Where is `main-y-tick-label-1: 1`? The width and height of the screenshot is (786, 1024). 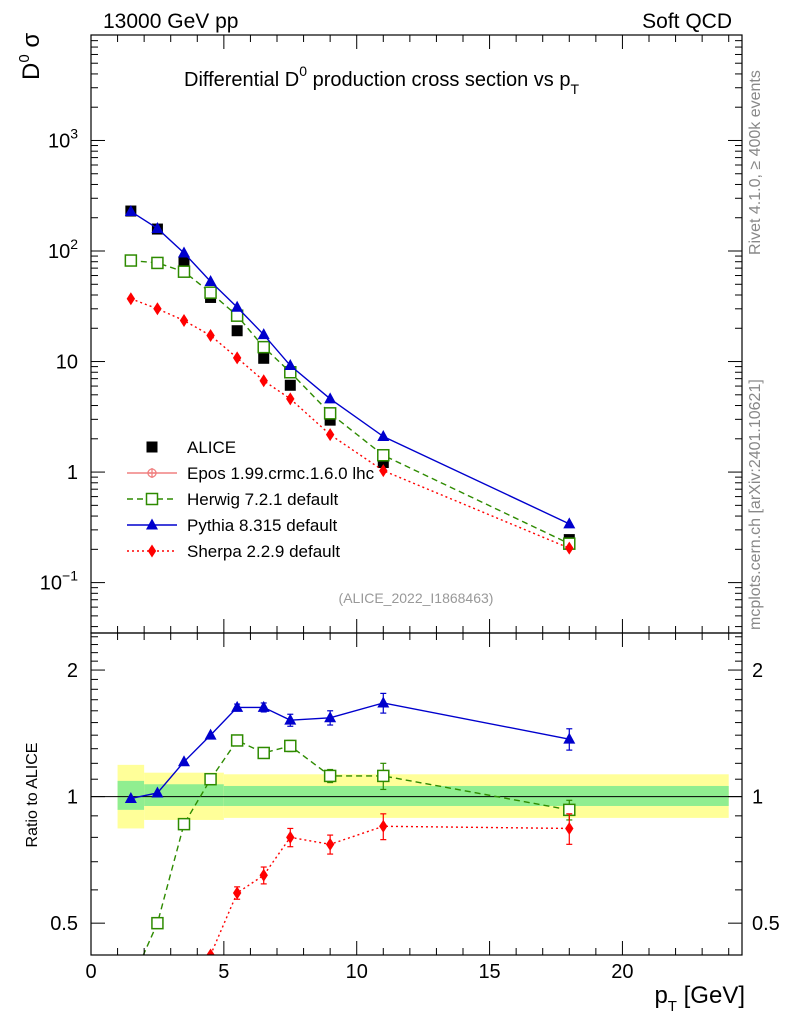
main-y-tick-label-1: 1 is located at coordinates (72, 473).